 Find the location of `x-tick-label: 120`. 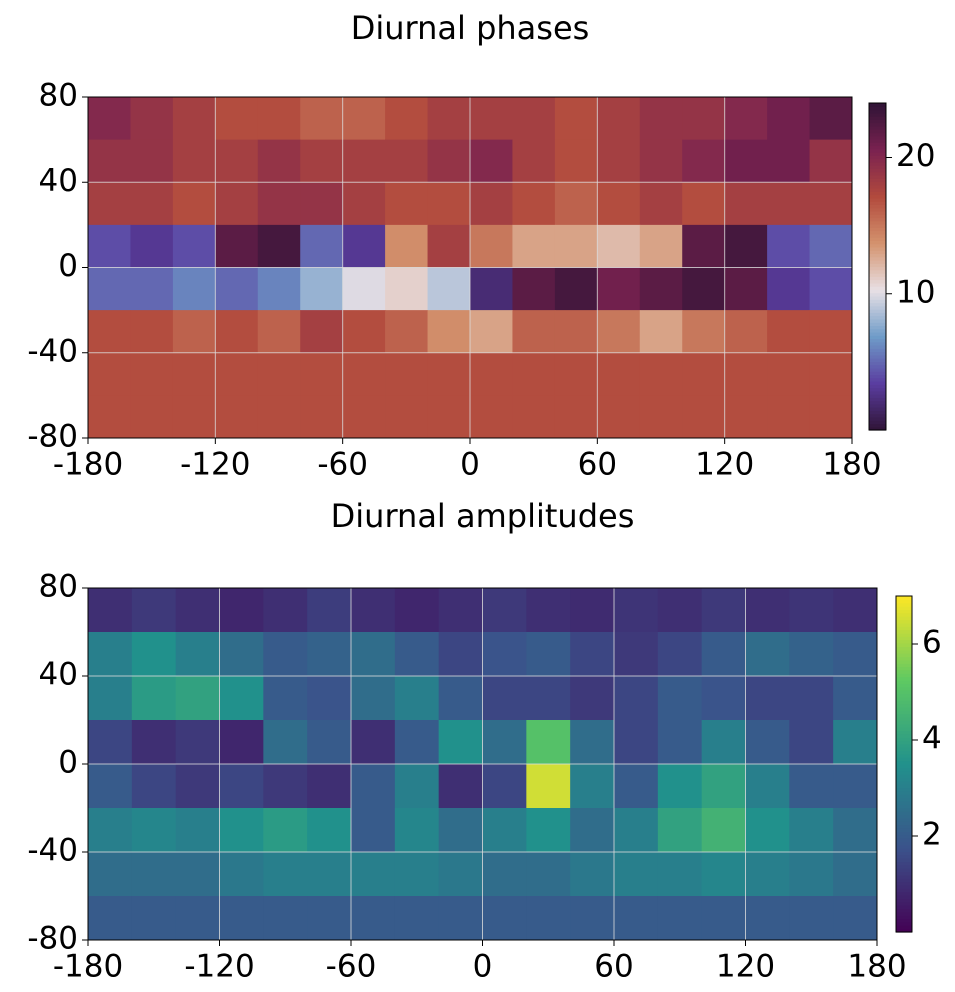

x-tick-label: 120 is located at coordinates (724, 465).